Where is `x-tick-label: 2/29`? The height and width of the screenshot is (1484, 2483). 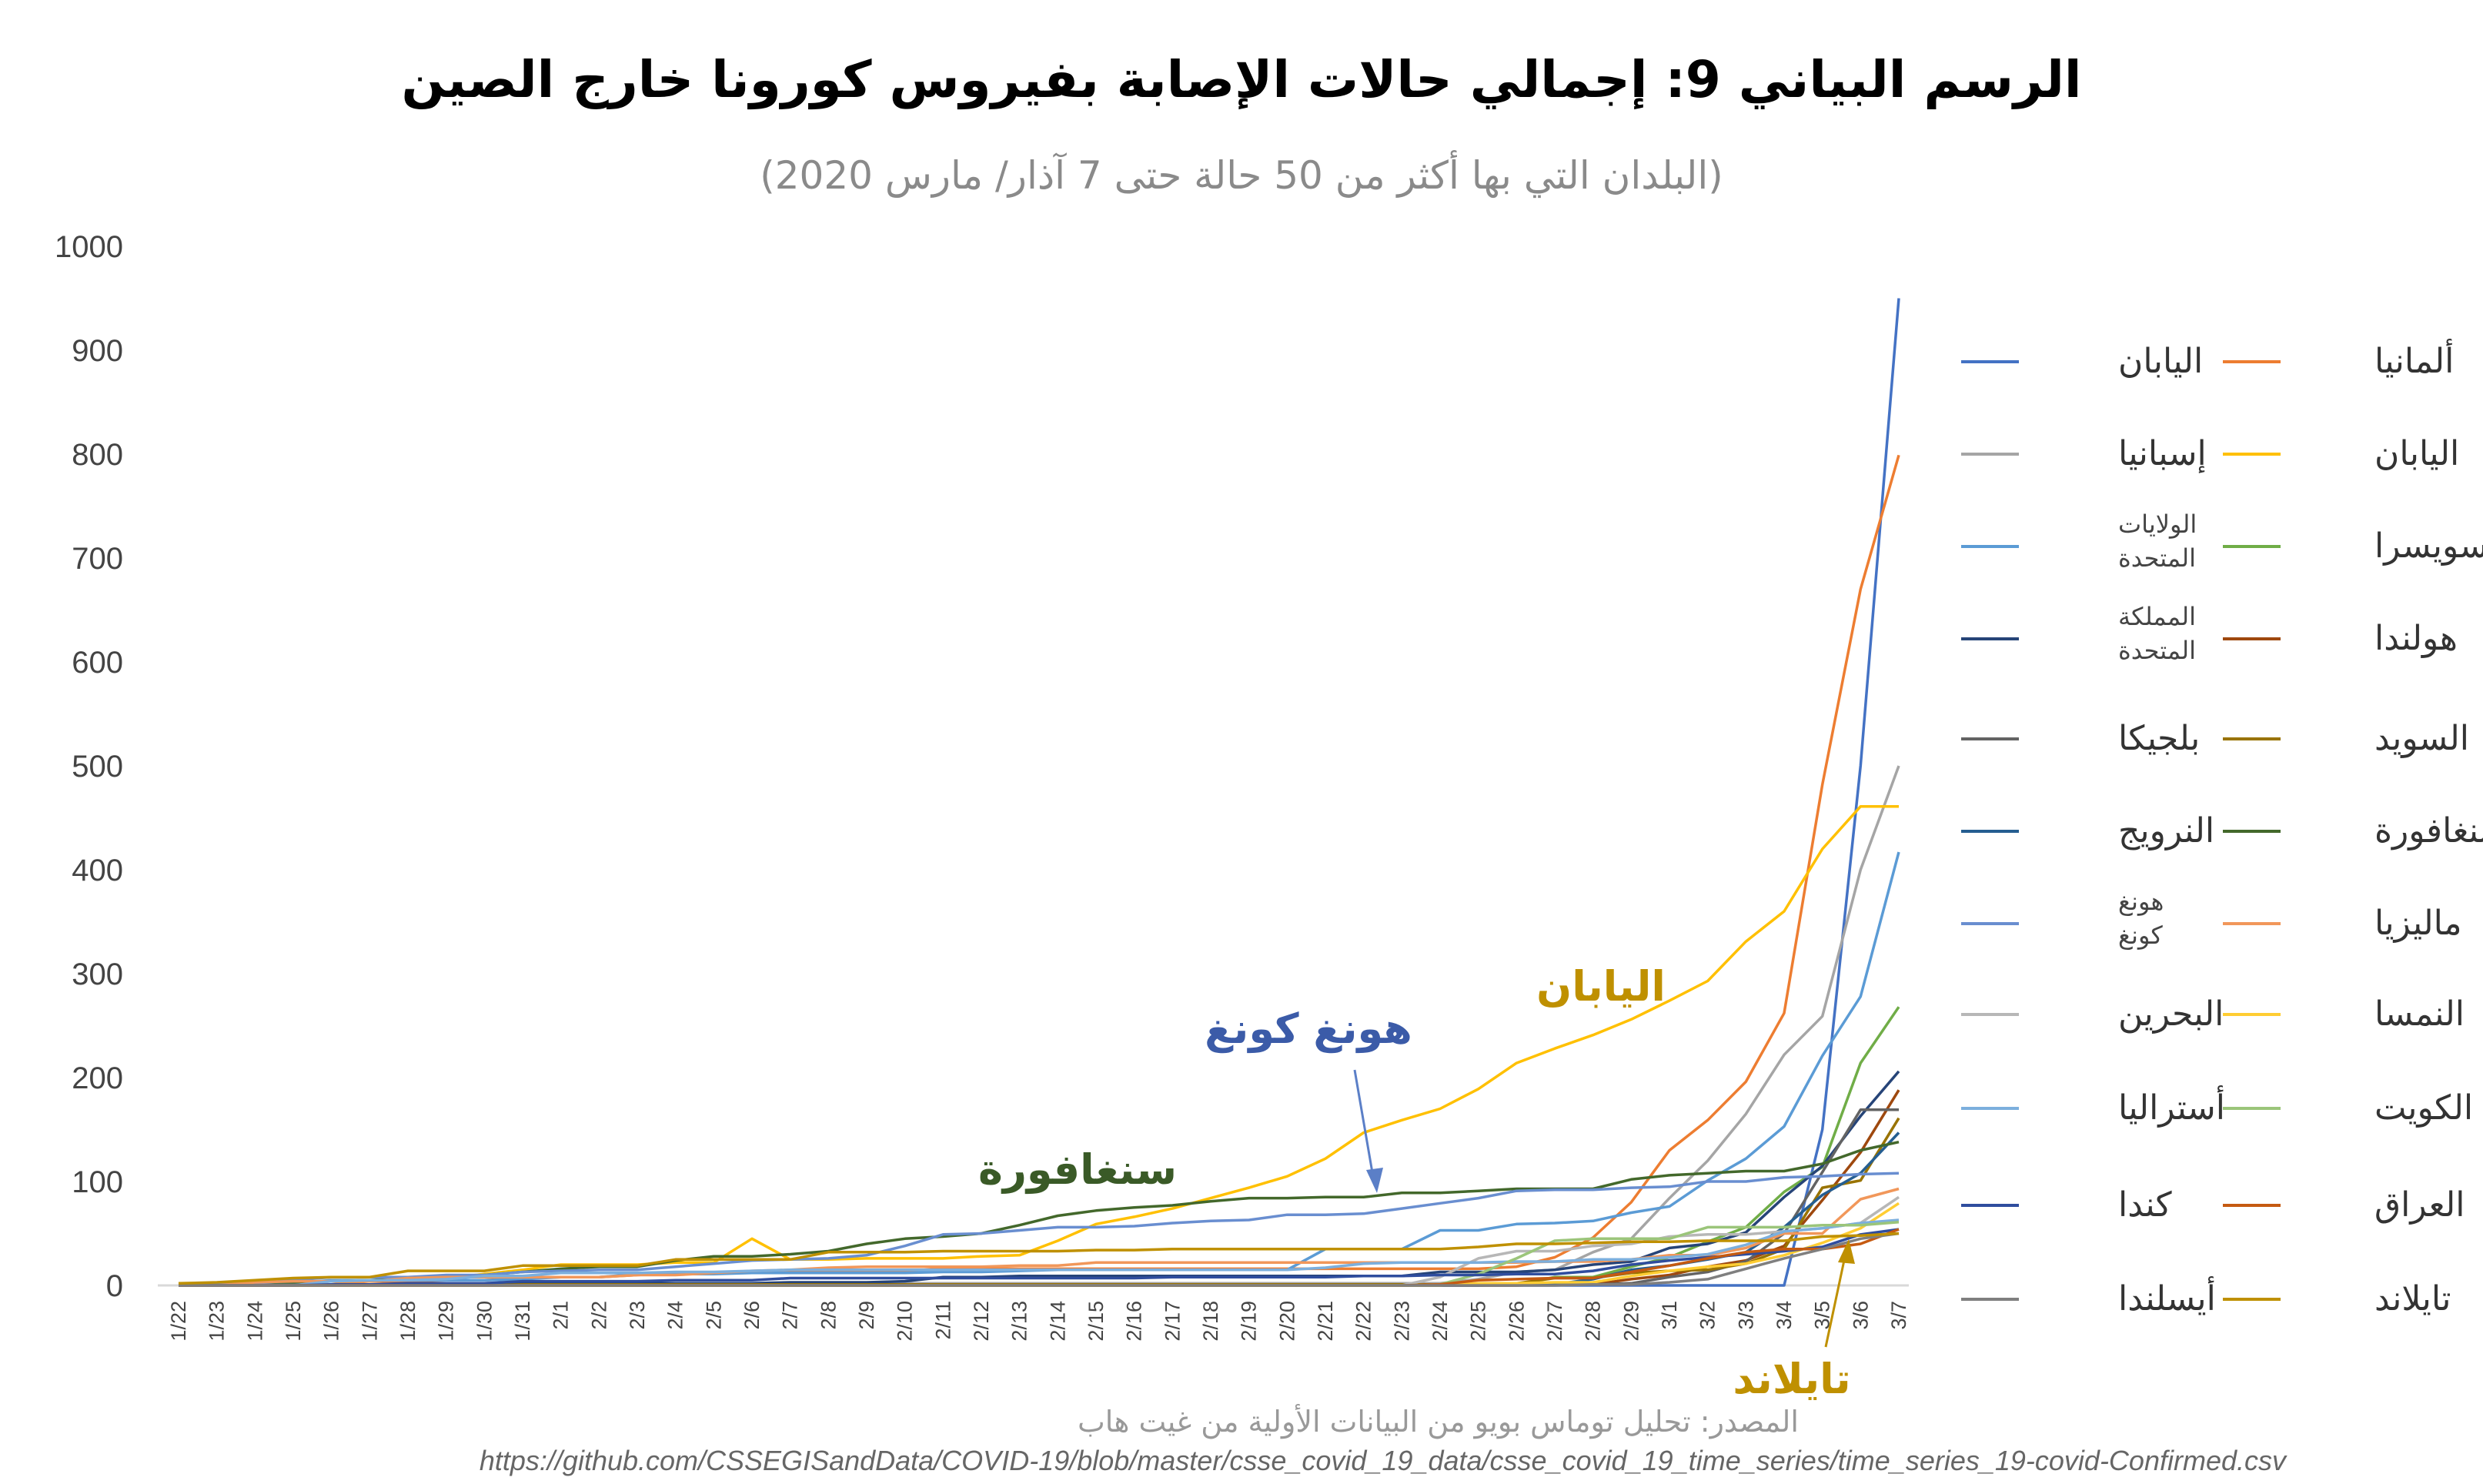
x-tick-label: 2/29 is located at coordinates (1631, 1322).